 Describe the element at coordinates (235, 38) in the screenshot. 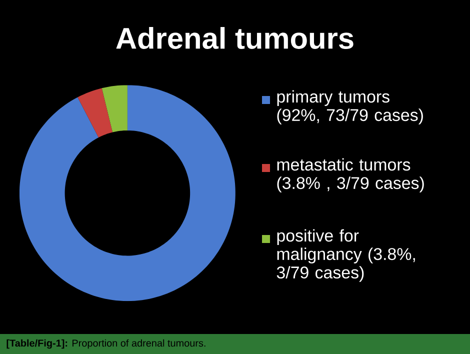

I see `chart-title: Adrenal tumours` at that location.